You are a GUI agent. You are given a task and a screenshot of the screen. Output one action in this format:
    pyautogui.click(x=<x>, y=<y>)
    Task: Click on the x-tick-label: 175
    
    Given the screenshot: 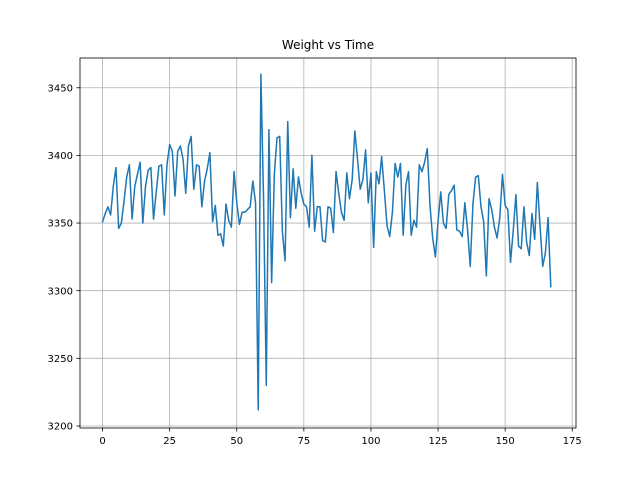 What is the action you would take?
    pyautogui.click(x=572, y=441)
    